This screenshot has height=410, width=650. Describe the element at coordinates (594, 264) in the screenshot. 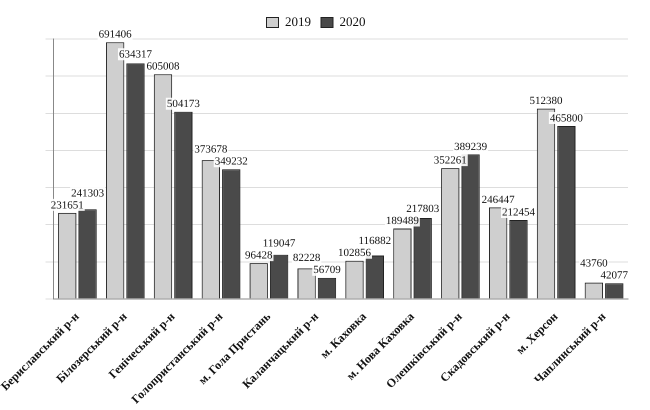

I see `data-label: 43760` at that location.